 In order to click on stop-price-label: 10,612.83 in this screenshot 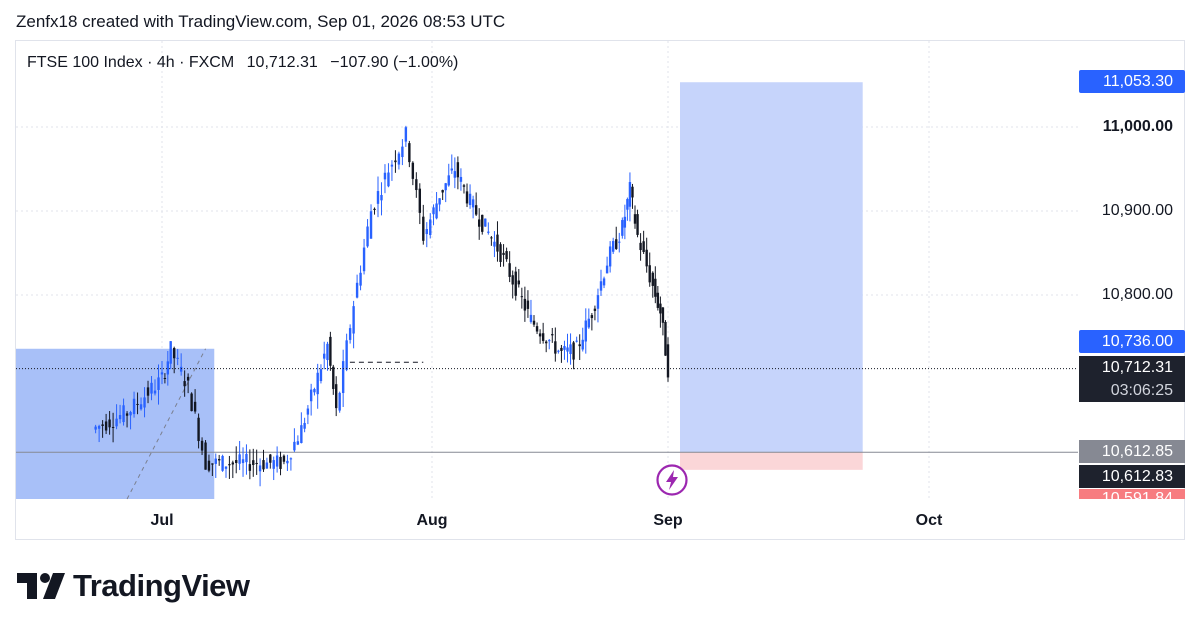, I will do `click(1132, 476)`.